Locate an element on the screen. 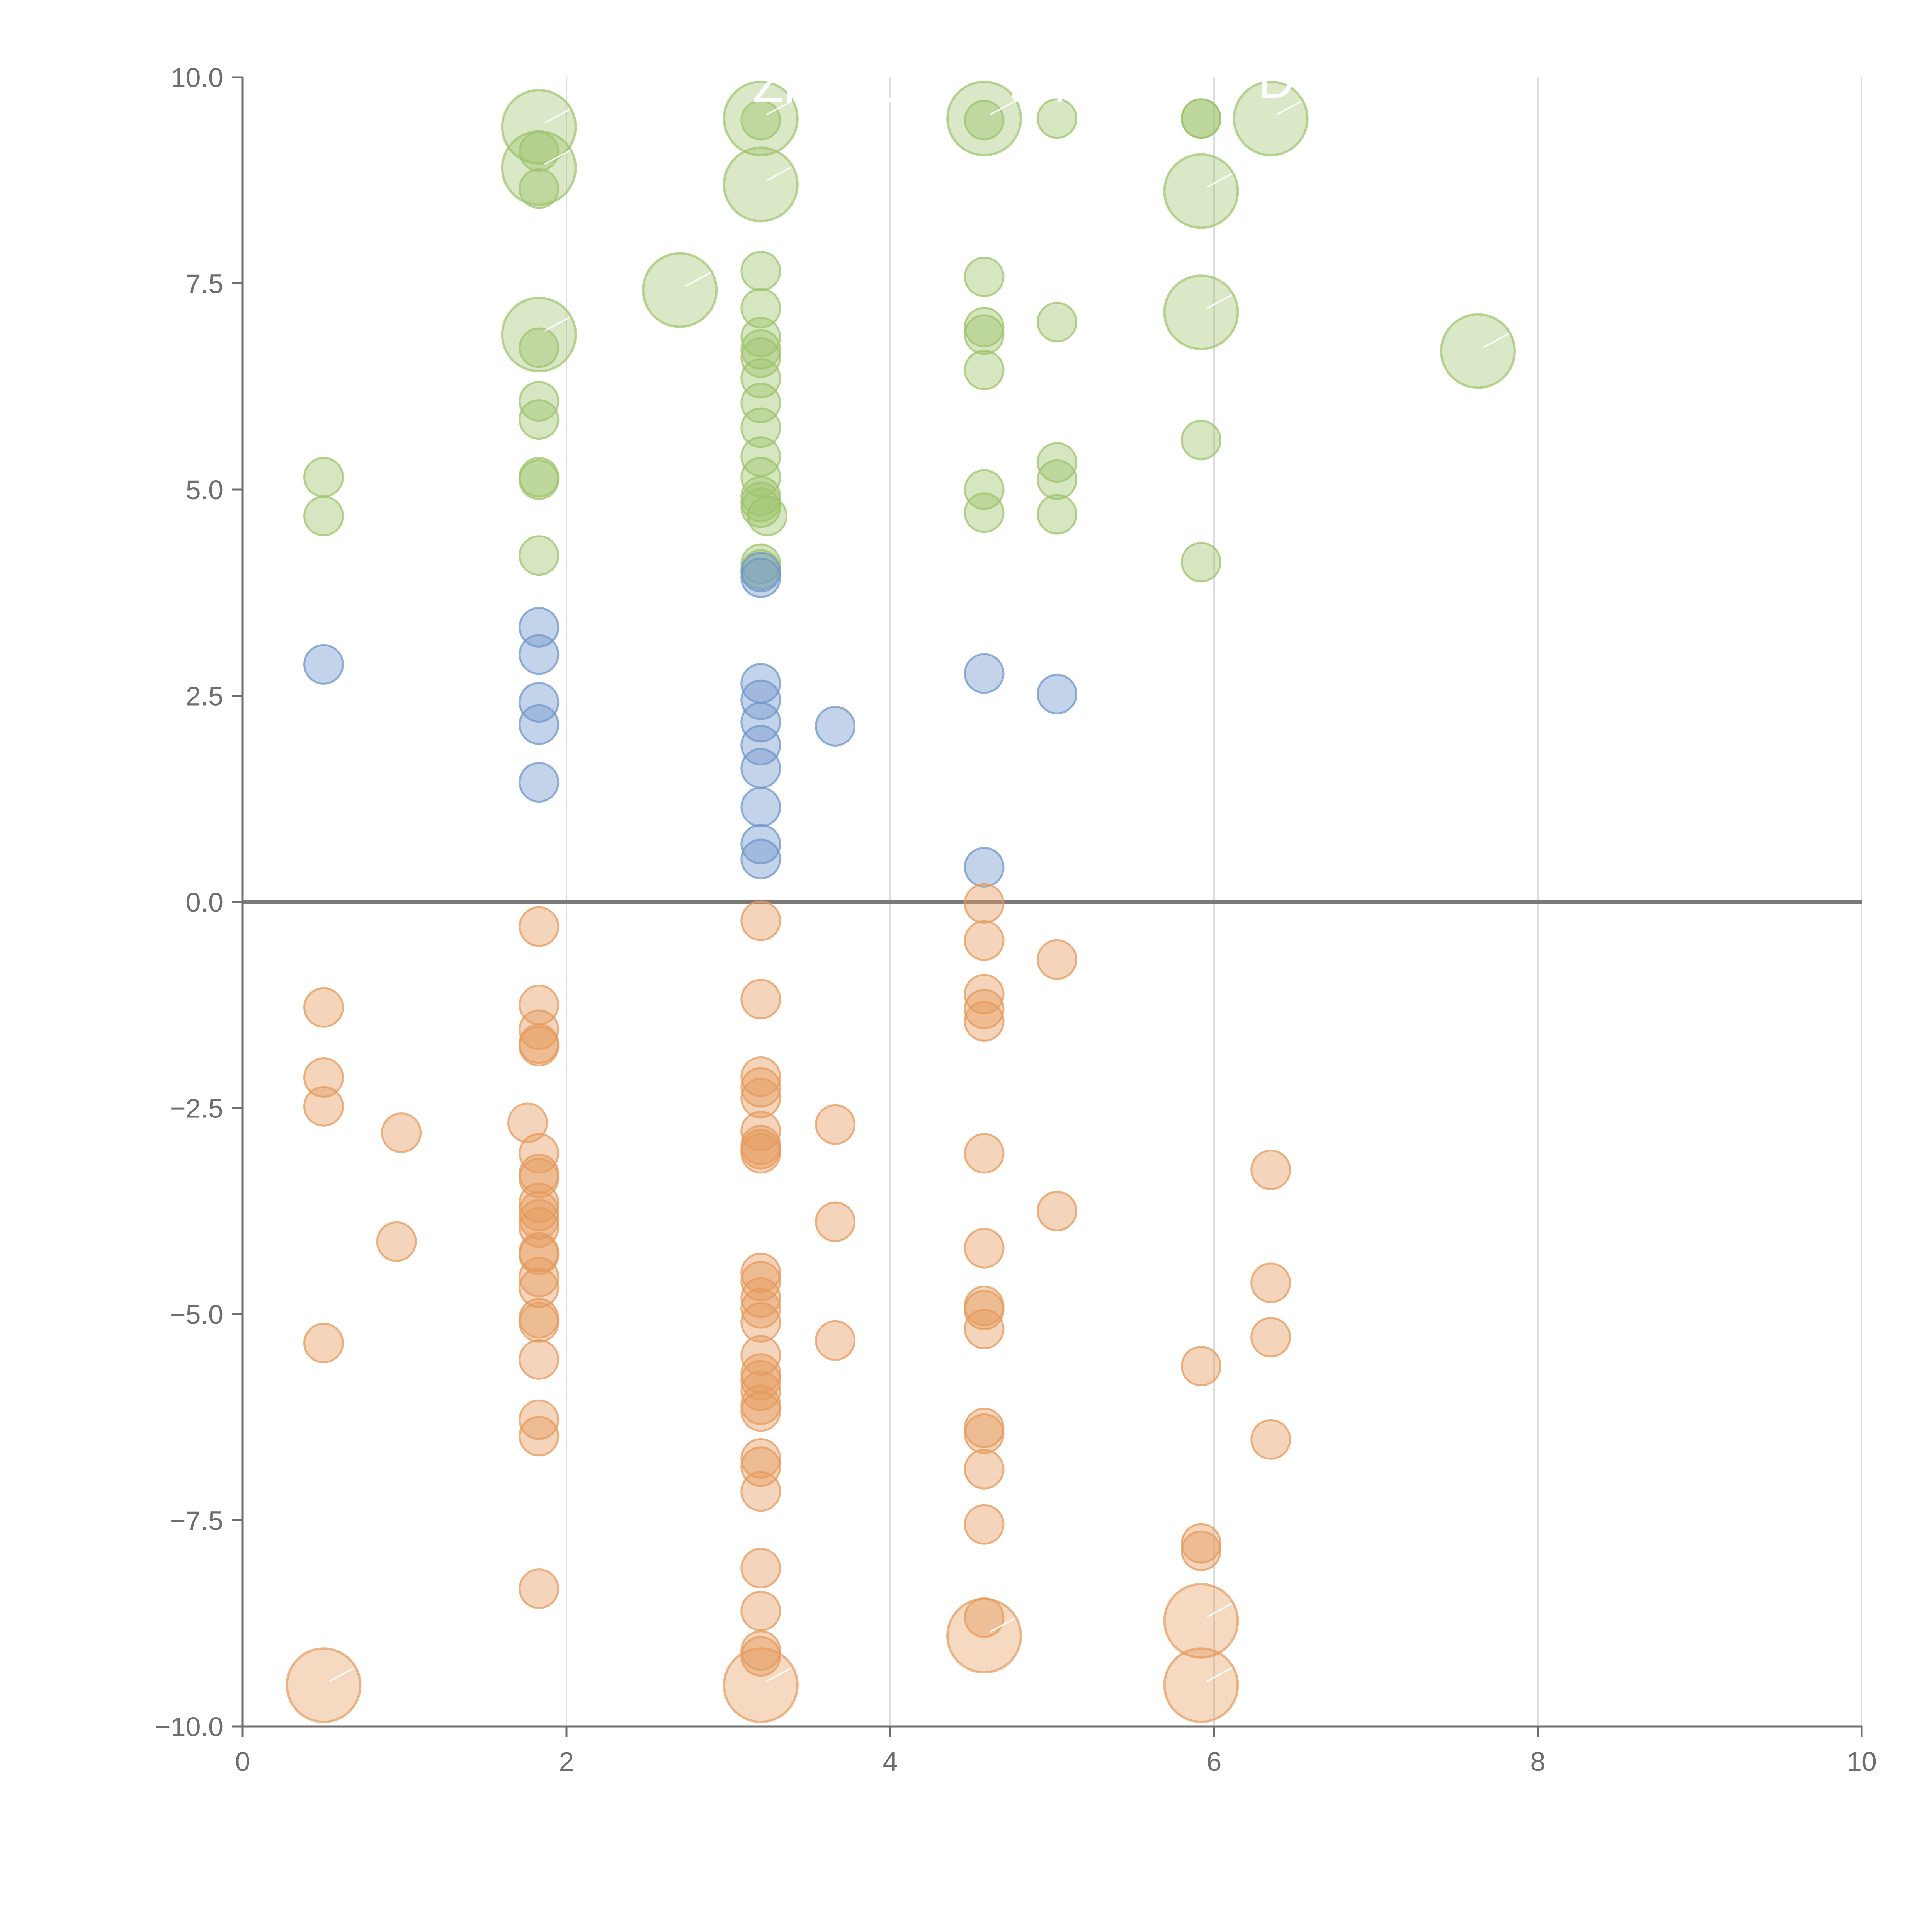  x-tick-label-3: 6 is located at coordinates (1214, 1762).